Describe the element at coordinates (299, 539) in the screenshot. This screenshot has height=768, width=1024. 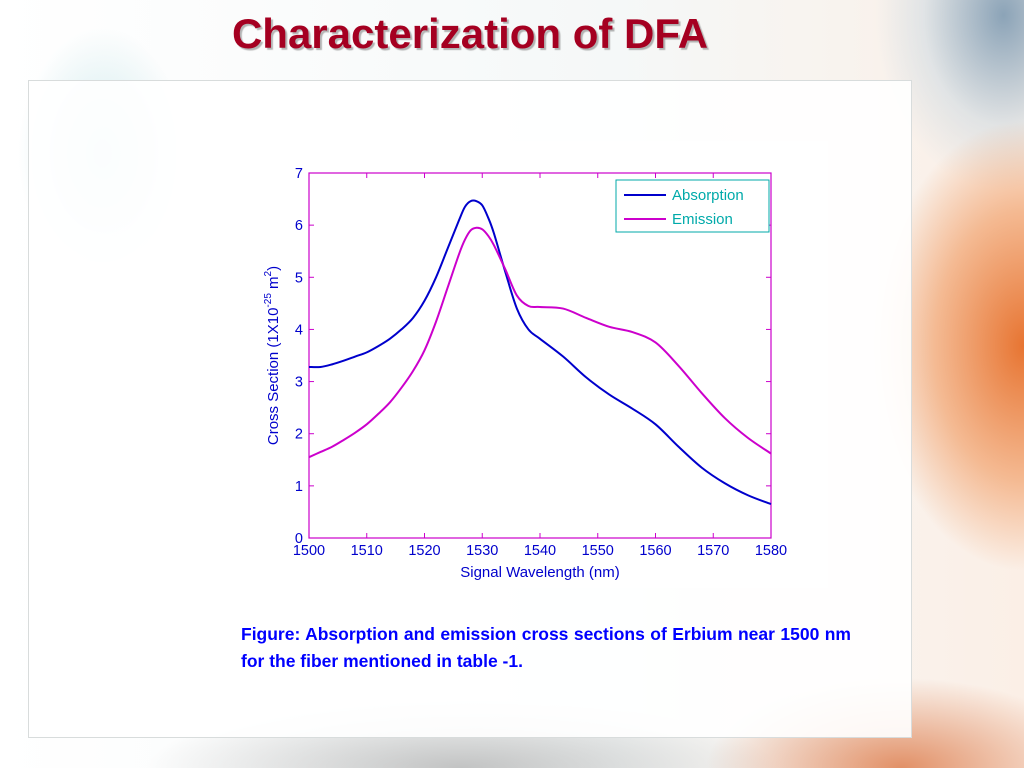
I see `y-tick-label: 0` at that location.